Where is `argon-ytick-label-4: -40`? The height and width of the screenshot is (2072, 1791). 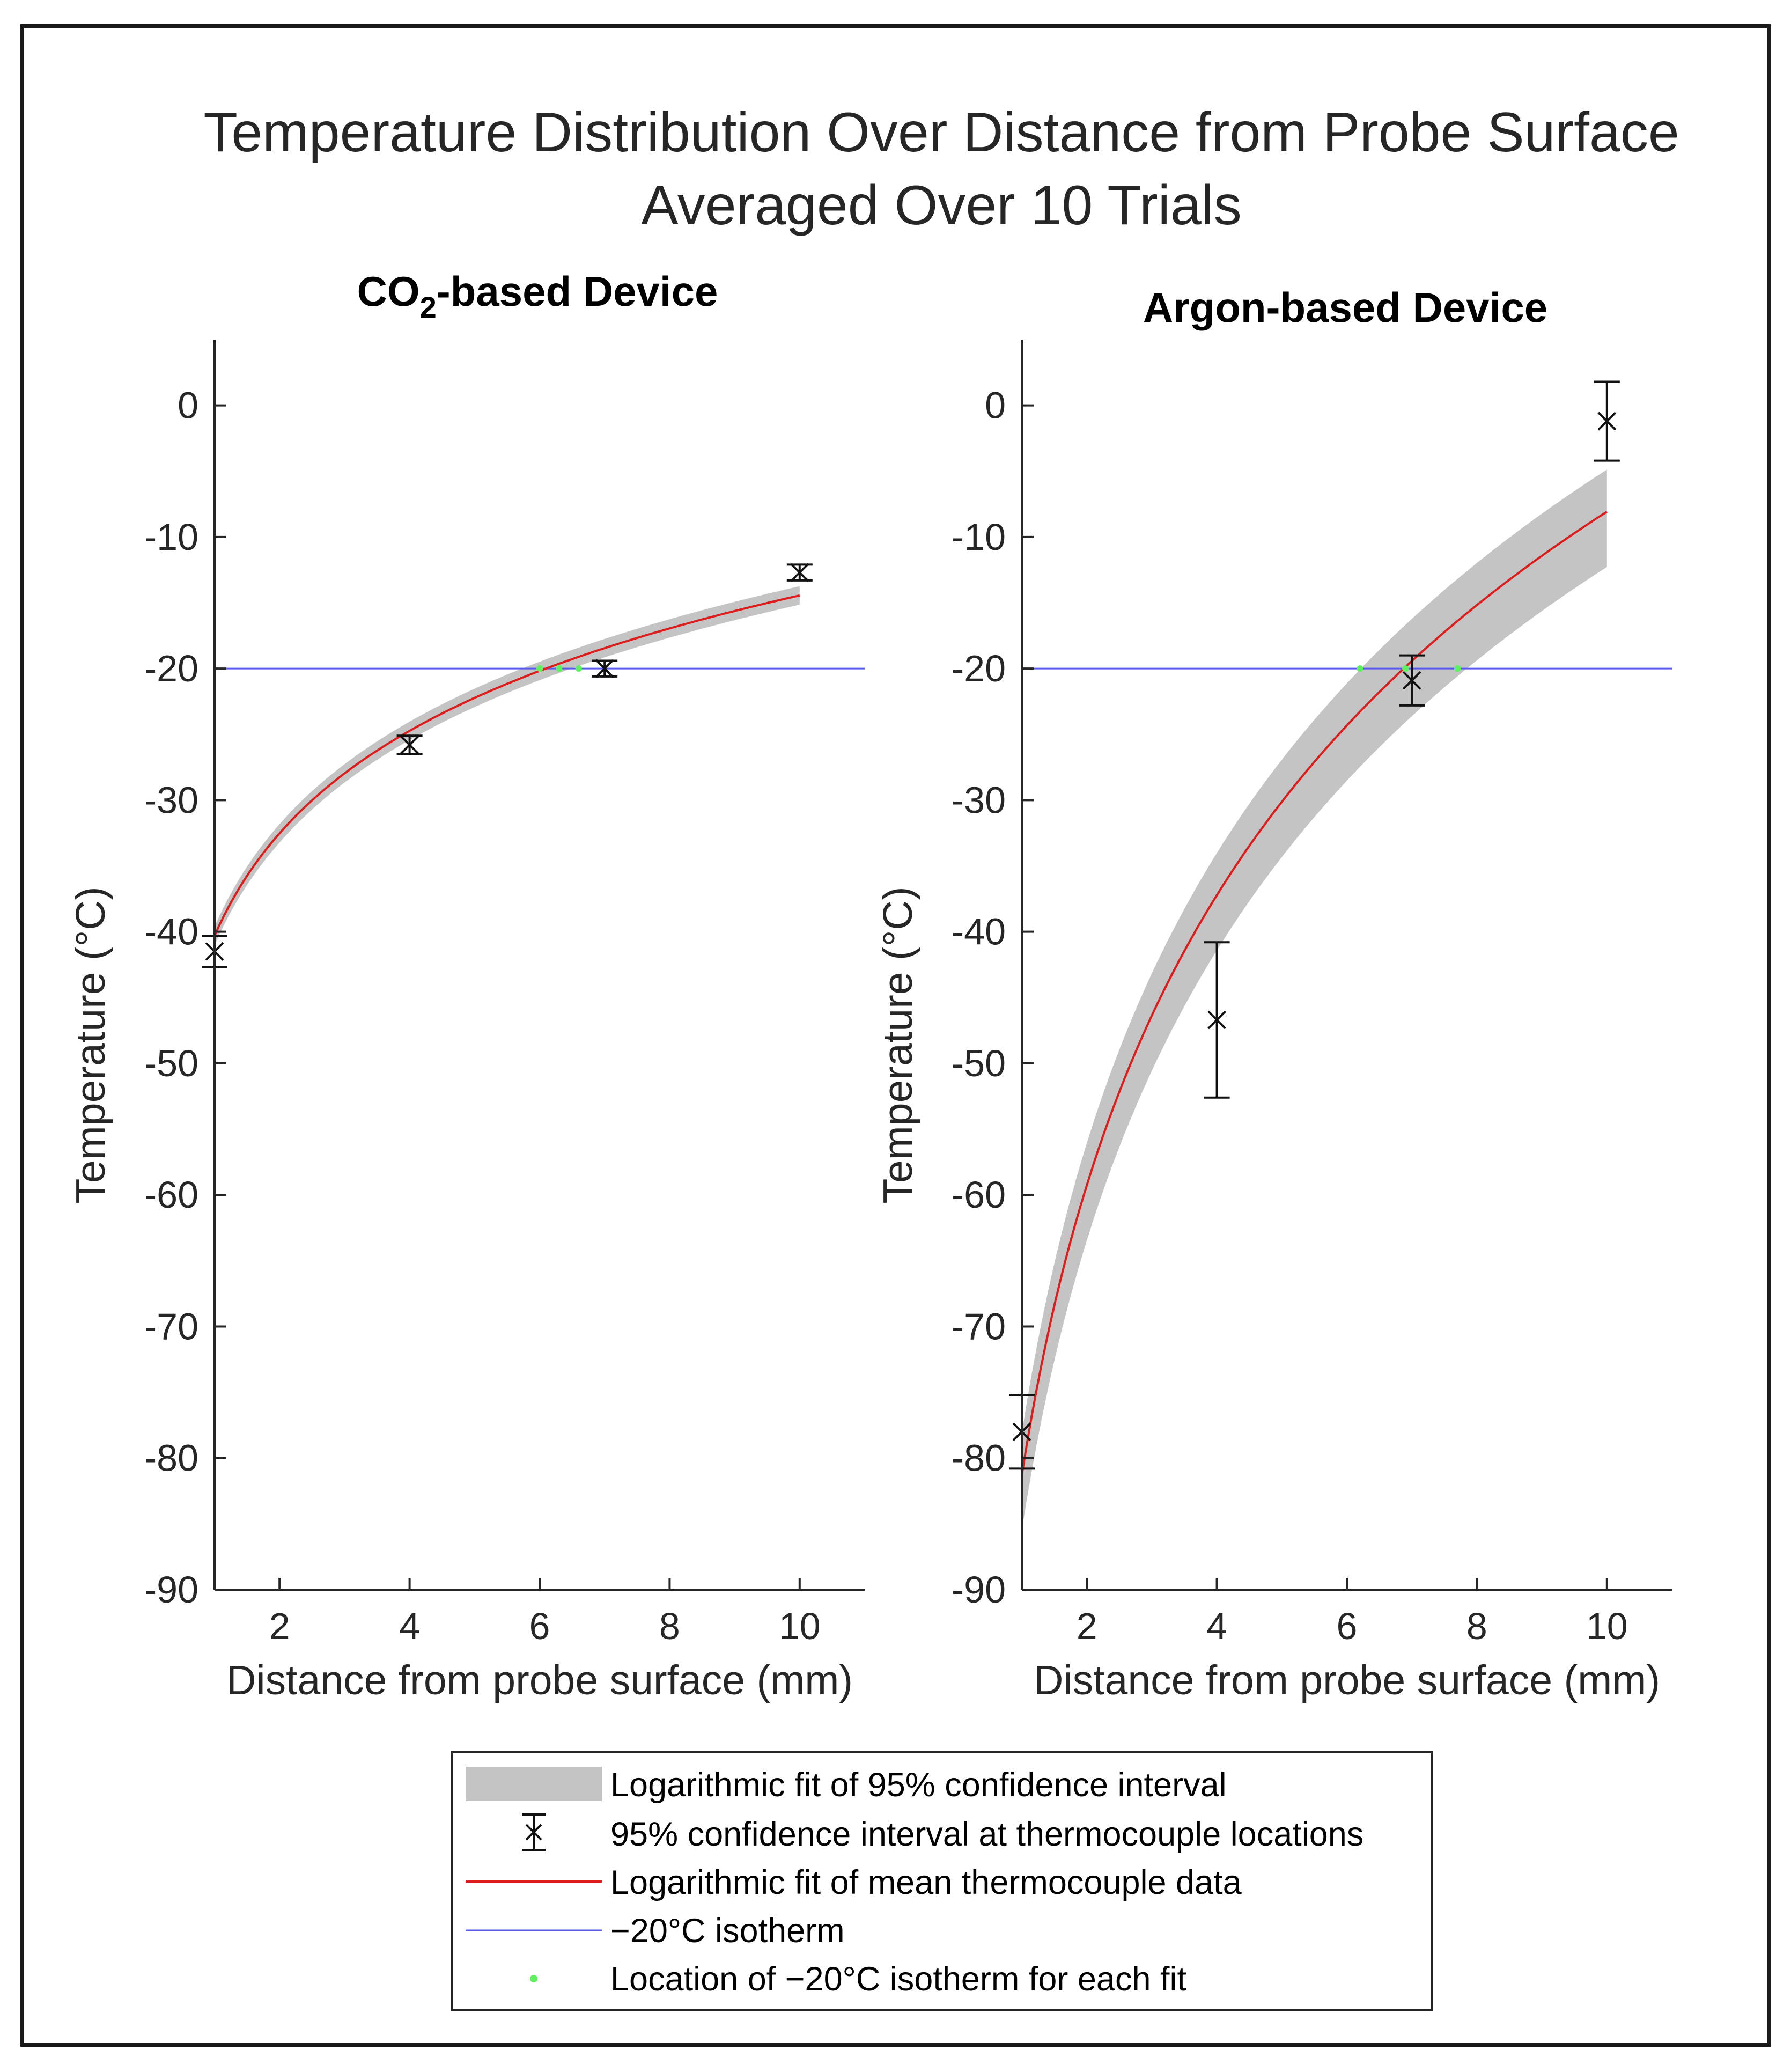 argon-ytick-label-4: -40 is located at coordinates (979, 932).